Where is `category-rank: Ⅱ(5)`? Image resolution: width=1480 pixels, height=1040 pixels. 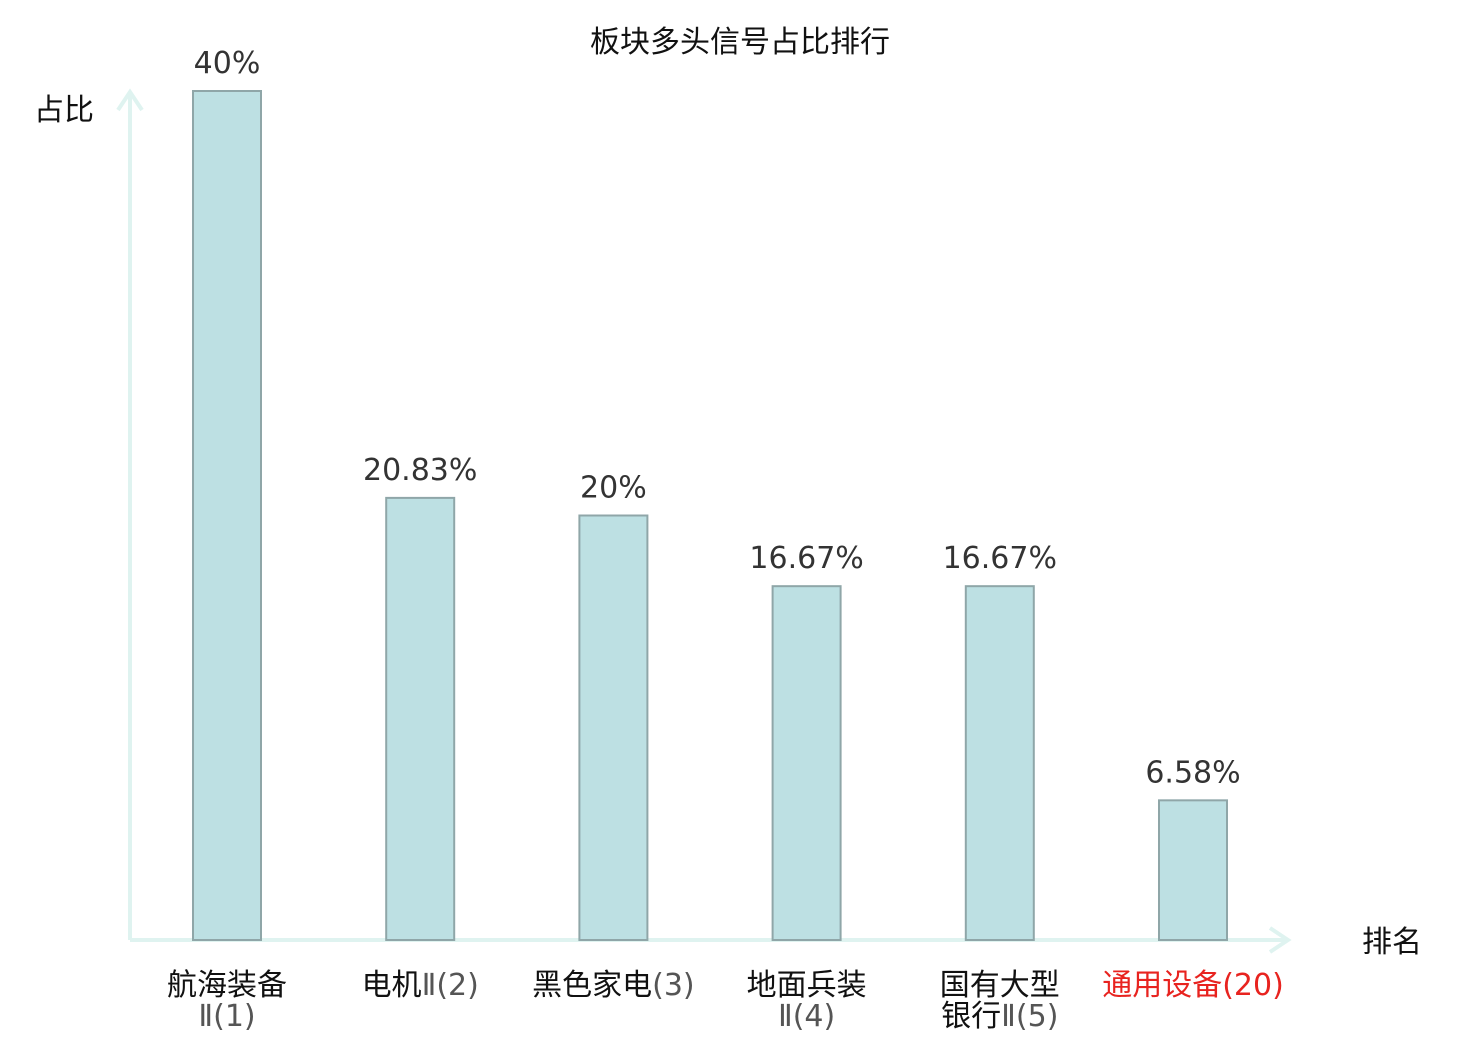
category-rank: Ⅱ(5) is located at coordinates (1029, 1016).